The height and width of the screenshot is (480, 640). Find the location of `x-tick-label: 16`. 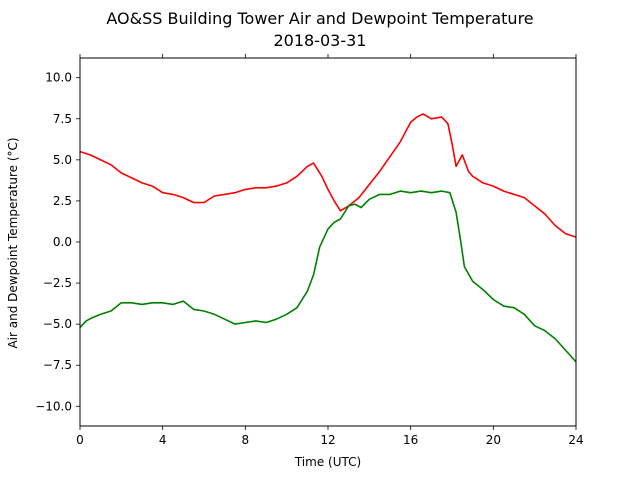

x-tick-label: 16 is located at coordinates (410, 440).